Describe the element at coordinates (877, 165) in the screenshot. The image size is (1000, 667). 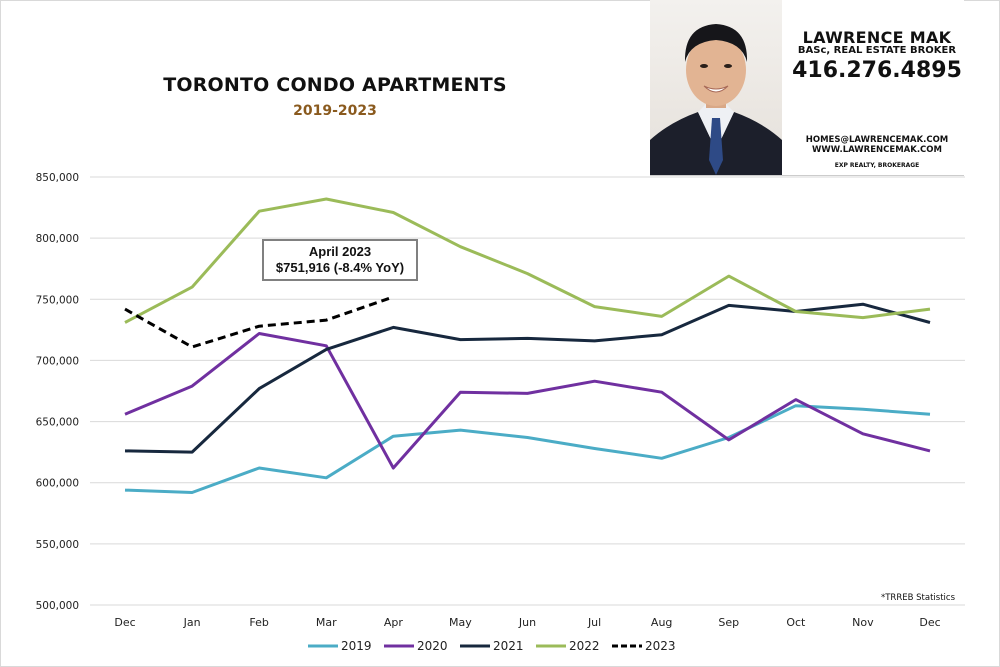
I see `agent-brokerage: EXP REALTY, BROKERAGE` at that location.